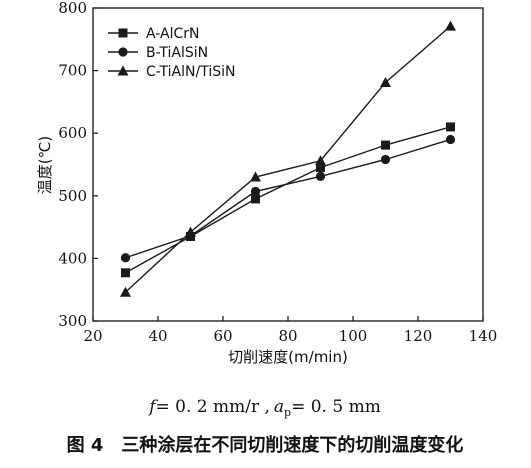 This screenshot has width=531, height=468. I want to click on x-tick-label: 40, so click(157, 336).